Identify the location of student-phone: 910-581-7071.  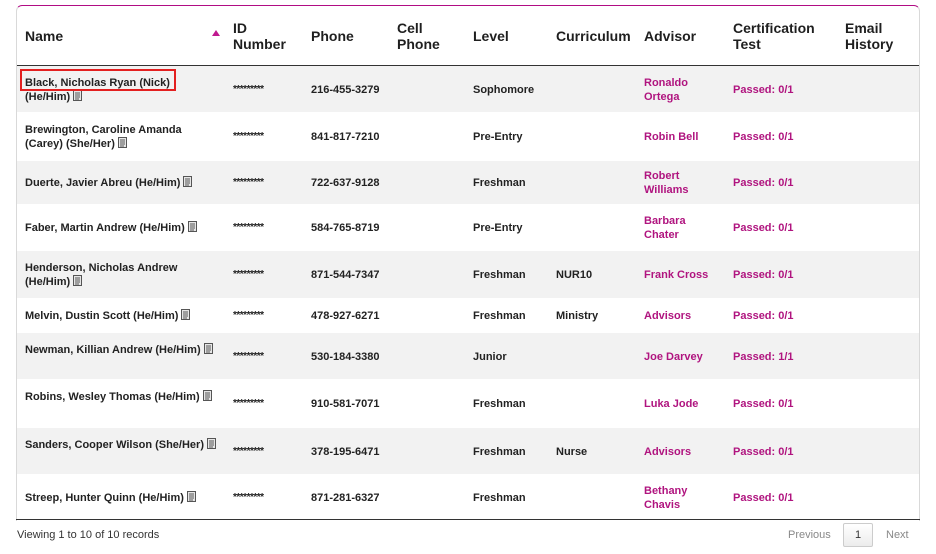
(345, 404).